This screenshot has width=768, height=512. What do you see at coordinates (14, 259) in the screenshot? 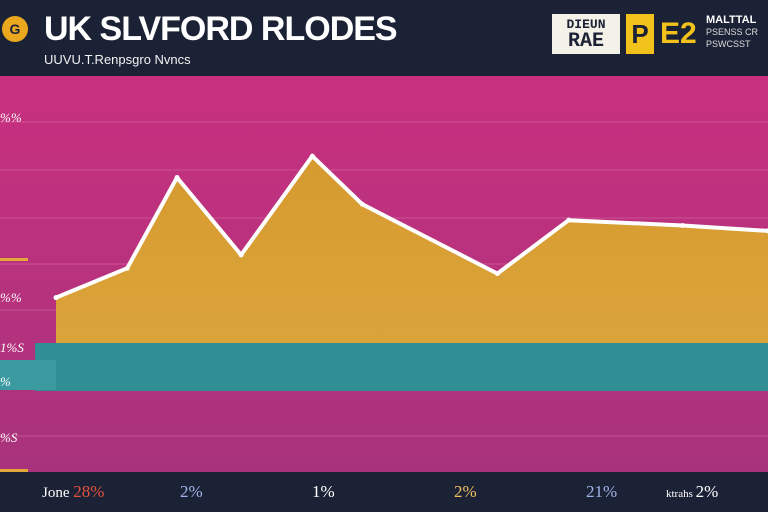
I see `left-accent-bar` at bounding box center [14, 259].